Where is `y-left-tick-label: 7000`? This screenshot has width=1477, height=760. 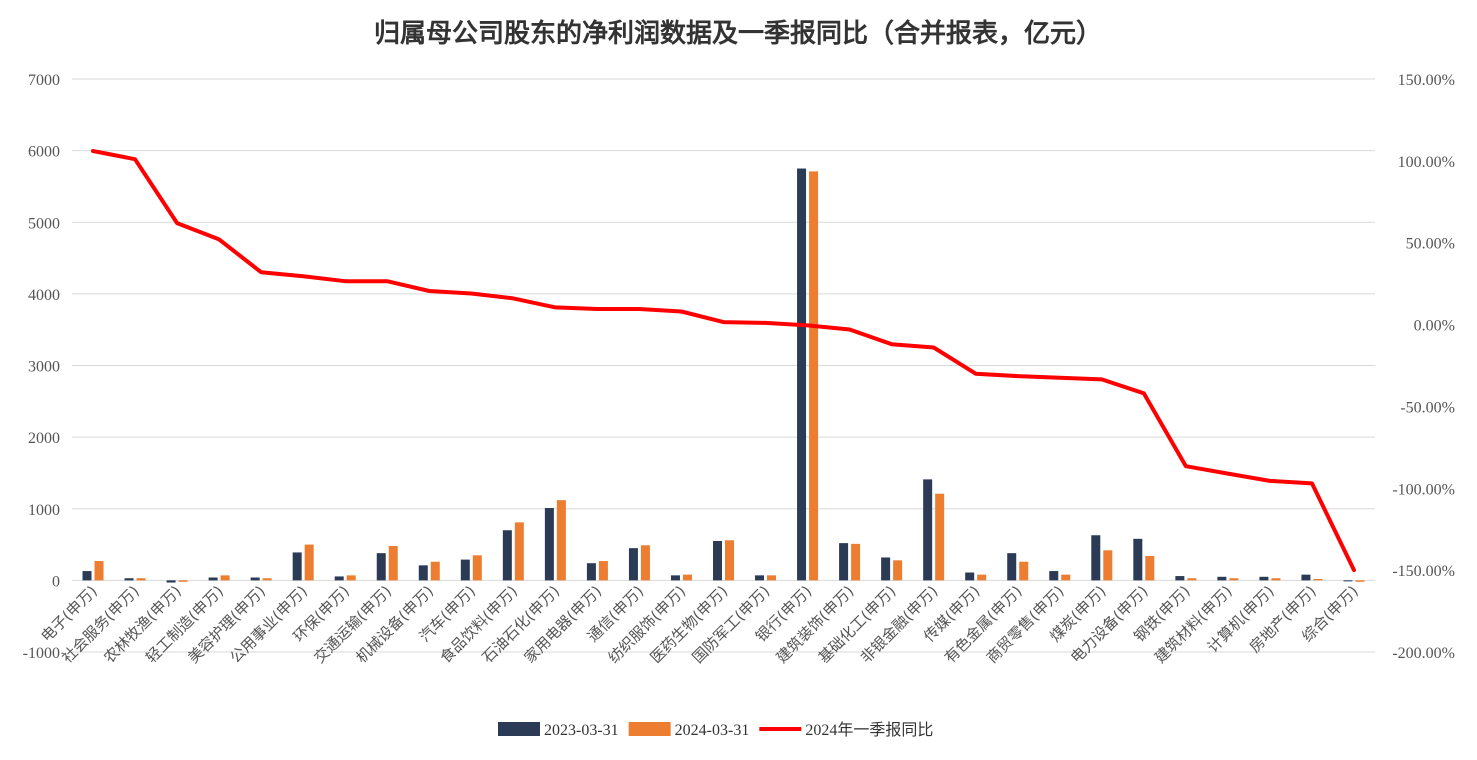 y-left-tick-label: 7000 is located at coordinates (44, 80).